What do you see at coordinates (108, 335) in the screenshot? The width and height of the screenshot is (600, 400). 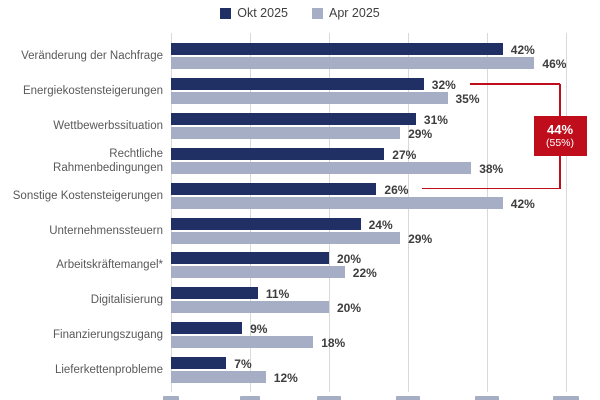 I see `category-label: Finanzierungszugang` at bounding box center [108, 335].